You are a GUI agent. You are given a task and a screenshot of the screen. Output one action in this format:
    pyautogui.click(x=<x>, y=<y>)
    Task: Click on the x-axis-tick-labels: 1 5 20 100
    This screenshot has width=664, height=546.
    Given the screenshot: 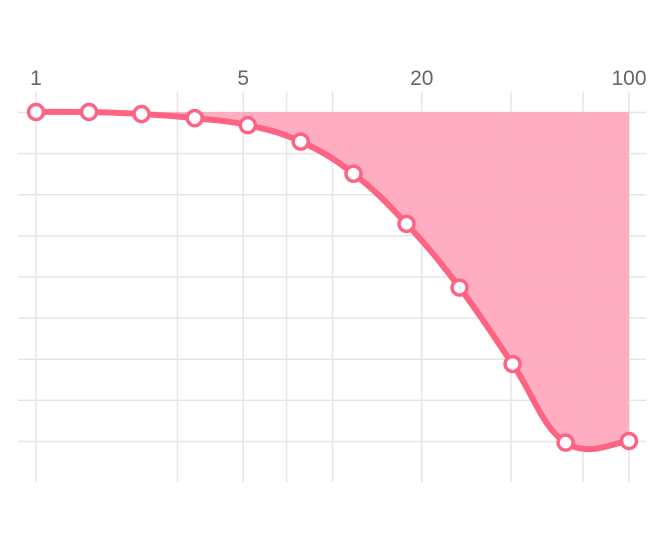 What is the action you would take?
    pyautogui.click(x=338, y=78)
    